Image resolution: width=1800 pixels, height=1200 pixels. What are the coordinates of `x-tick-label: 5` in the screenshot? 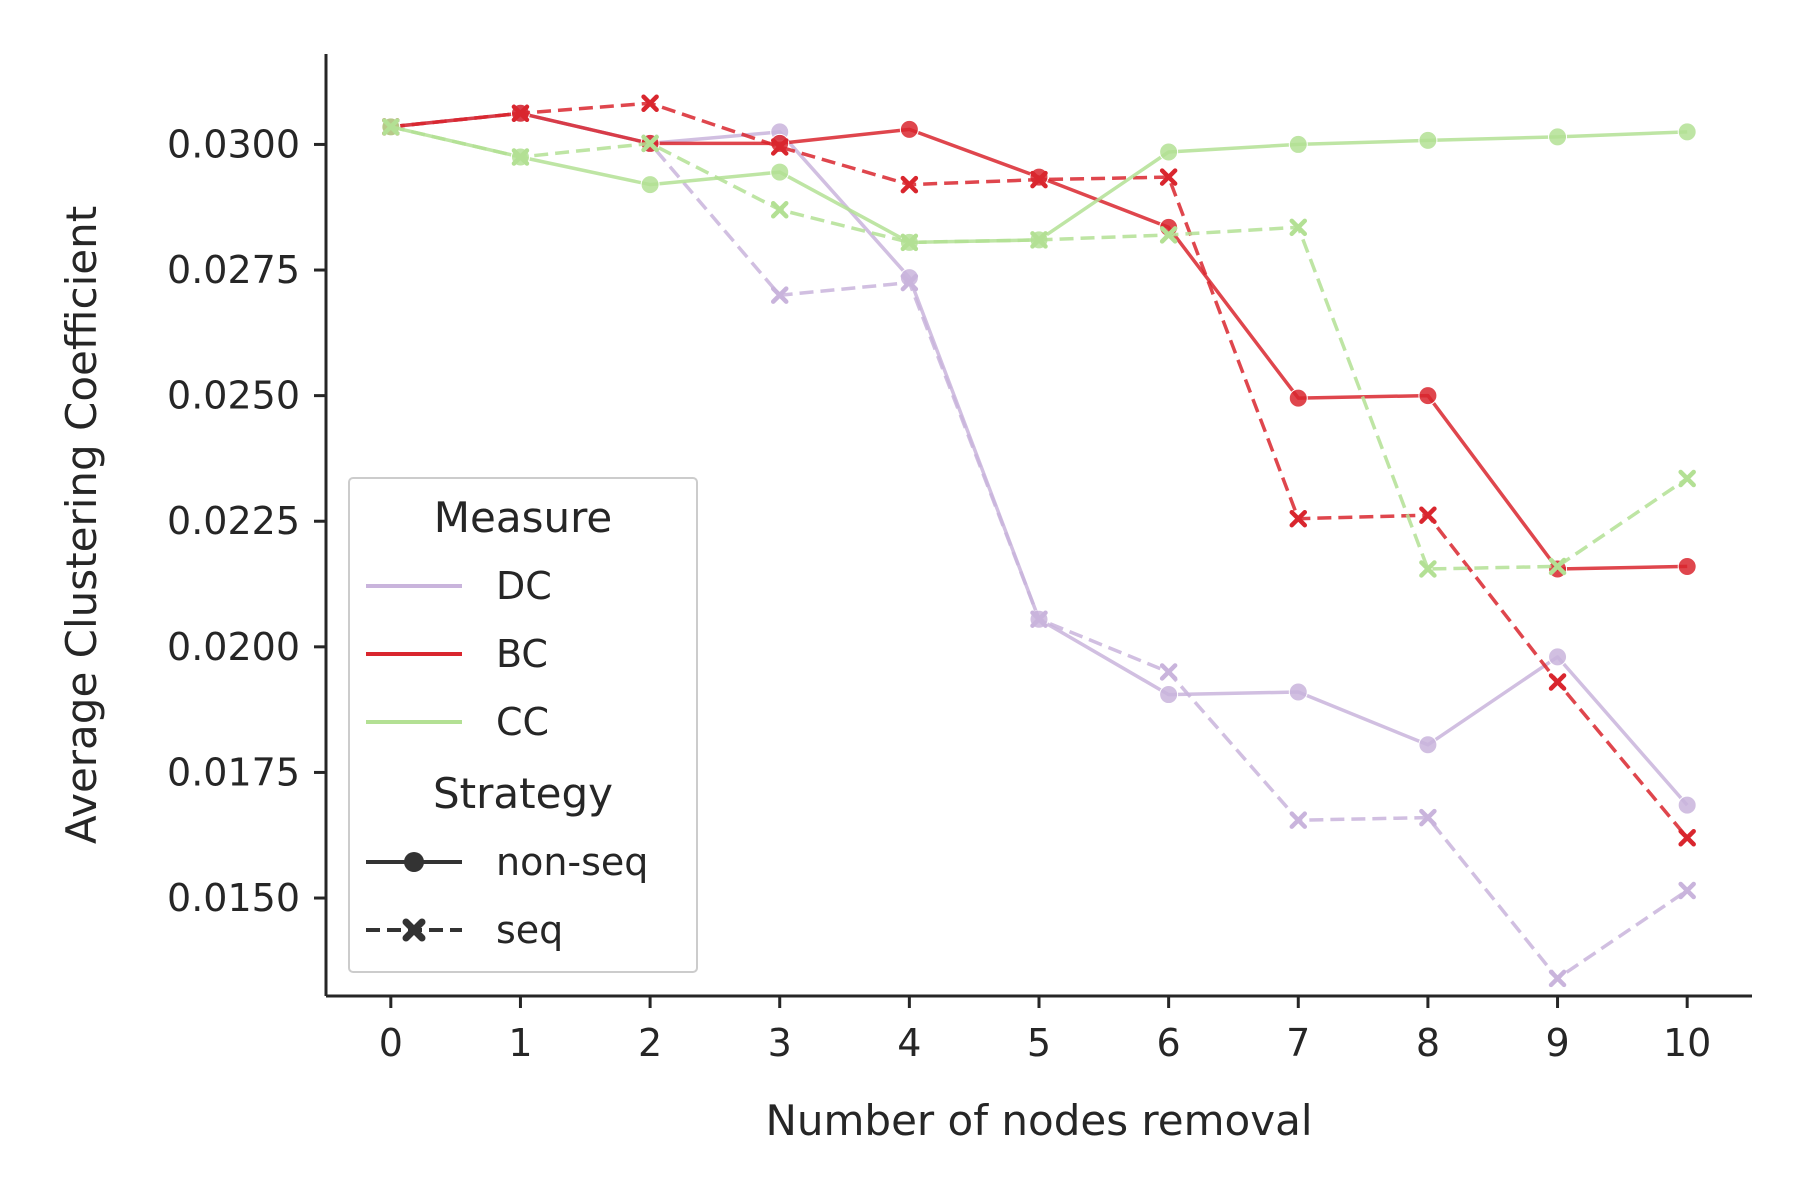 It's located at (1039, 1043).